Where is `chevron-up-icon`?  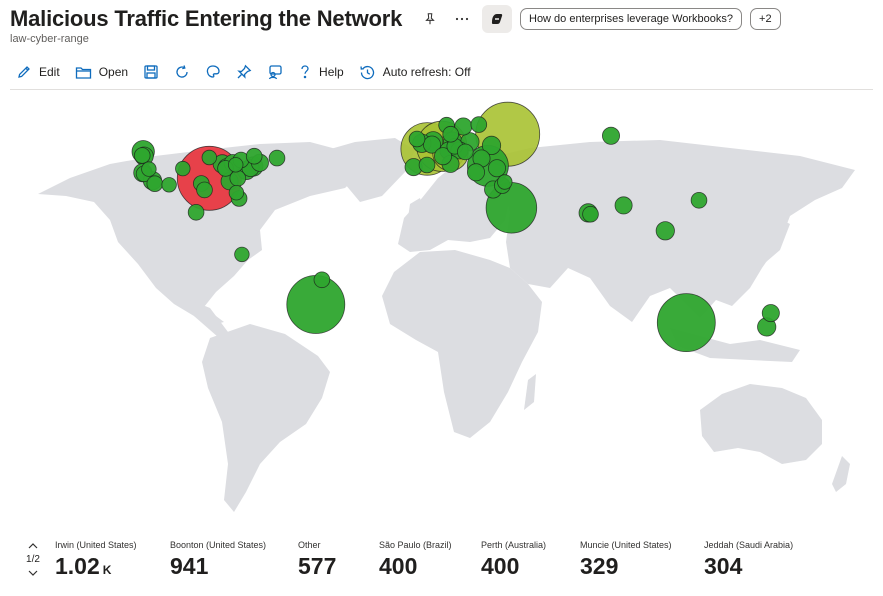
chevron-up-icon is located at coordinates (33, 546).